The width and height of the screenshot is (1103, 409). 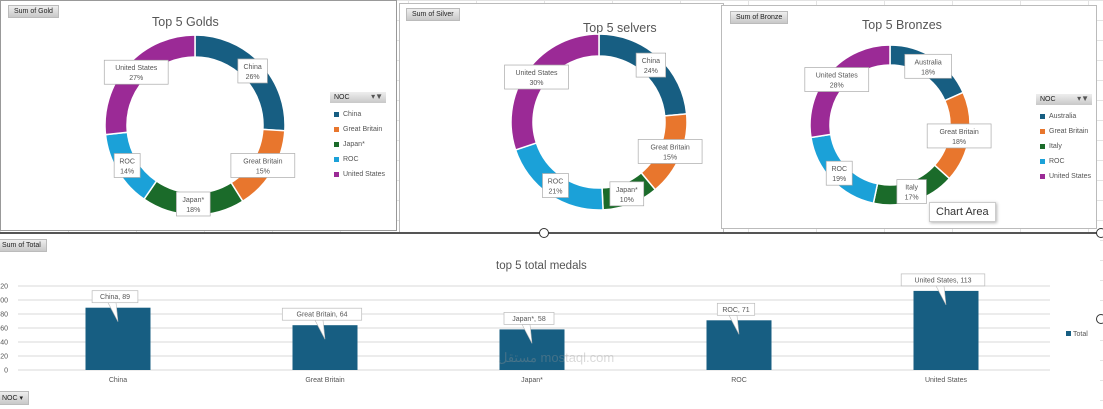 I want to click on data-label: Italy 17%, so click(x=911, y=191).